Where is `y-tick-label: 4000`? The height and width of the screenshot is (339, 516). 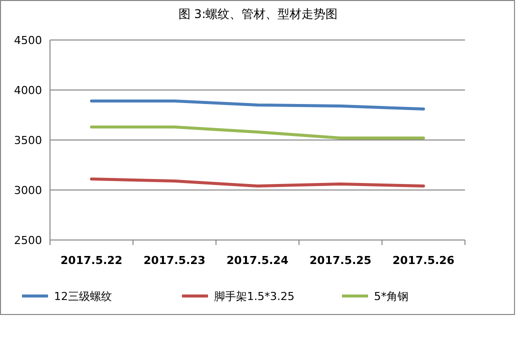 y-tick-label: 4000 is located at coordinates (28, 90).